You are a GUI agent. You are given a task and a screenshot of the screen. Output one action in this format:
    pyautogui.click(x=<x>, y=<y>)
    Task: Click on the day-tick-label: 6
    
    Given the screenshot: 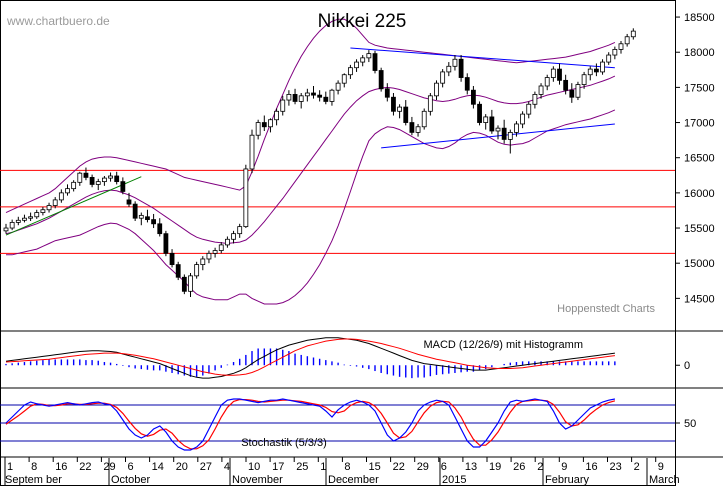 What is the action you would take?
    pyautogui.click(x=131, y=467)
    